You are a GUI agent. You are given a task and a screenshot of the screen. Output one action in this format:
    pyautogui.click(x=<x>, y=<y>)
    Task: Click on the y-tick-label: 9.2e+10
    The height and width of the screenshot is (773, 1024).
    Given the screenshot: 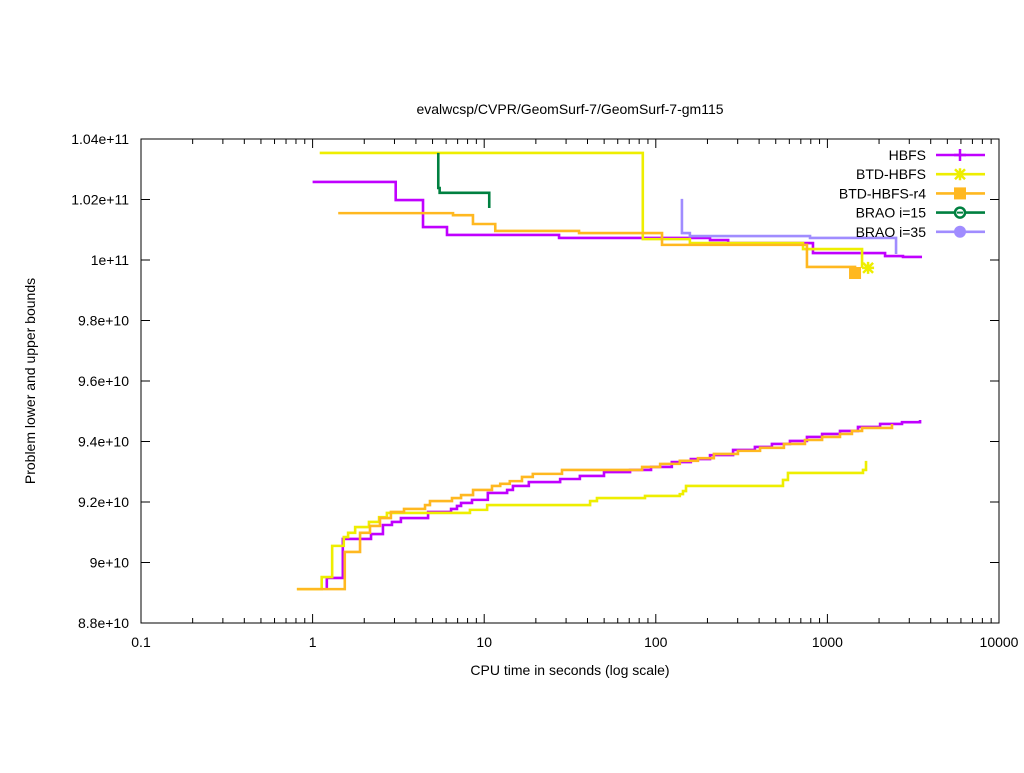 What is the action you would take?
    pyautogui.click(x=103, y=502)
    